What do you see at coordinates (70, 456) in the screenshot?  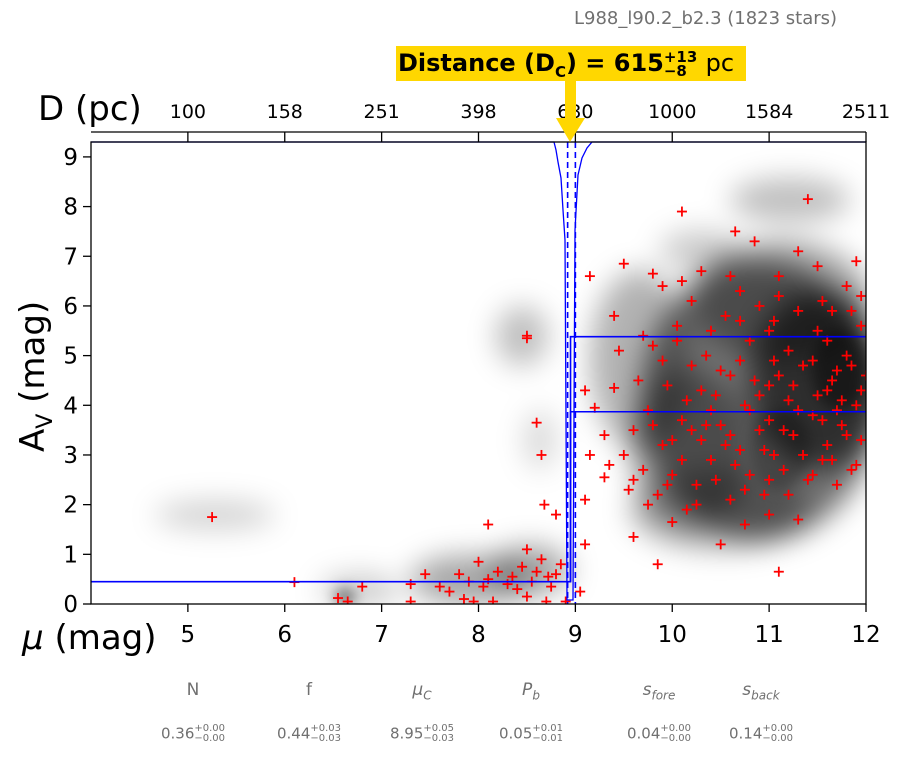 I see `y-tick-label: 3` at bounding box center [70, 456].